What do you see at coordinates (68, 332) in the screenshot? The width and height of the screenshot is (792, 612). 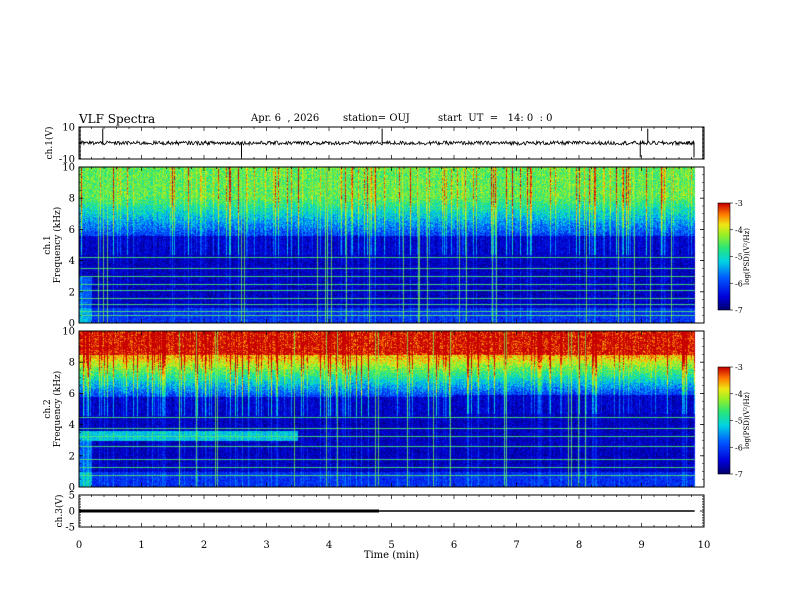 I see `ch2-spec-y-tick-label: 10` at bounding box center [68, 332].